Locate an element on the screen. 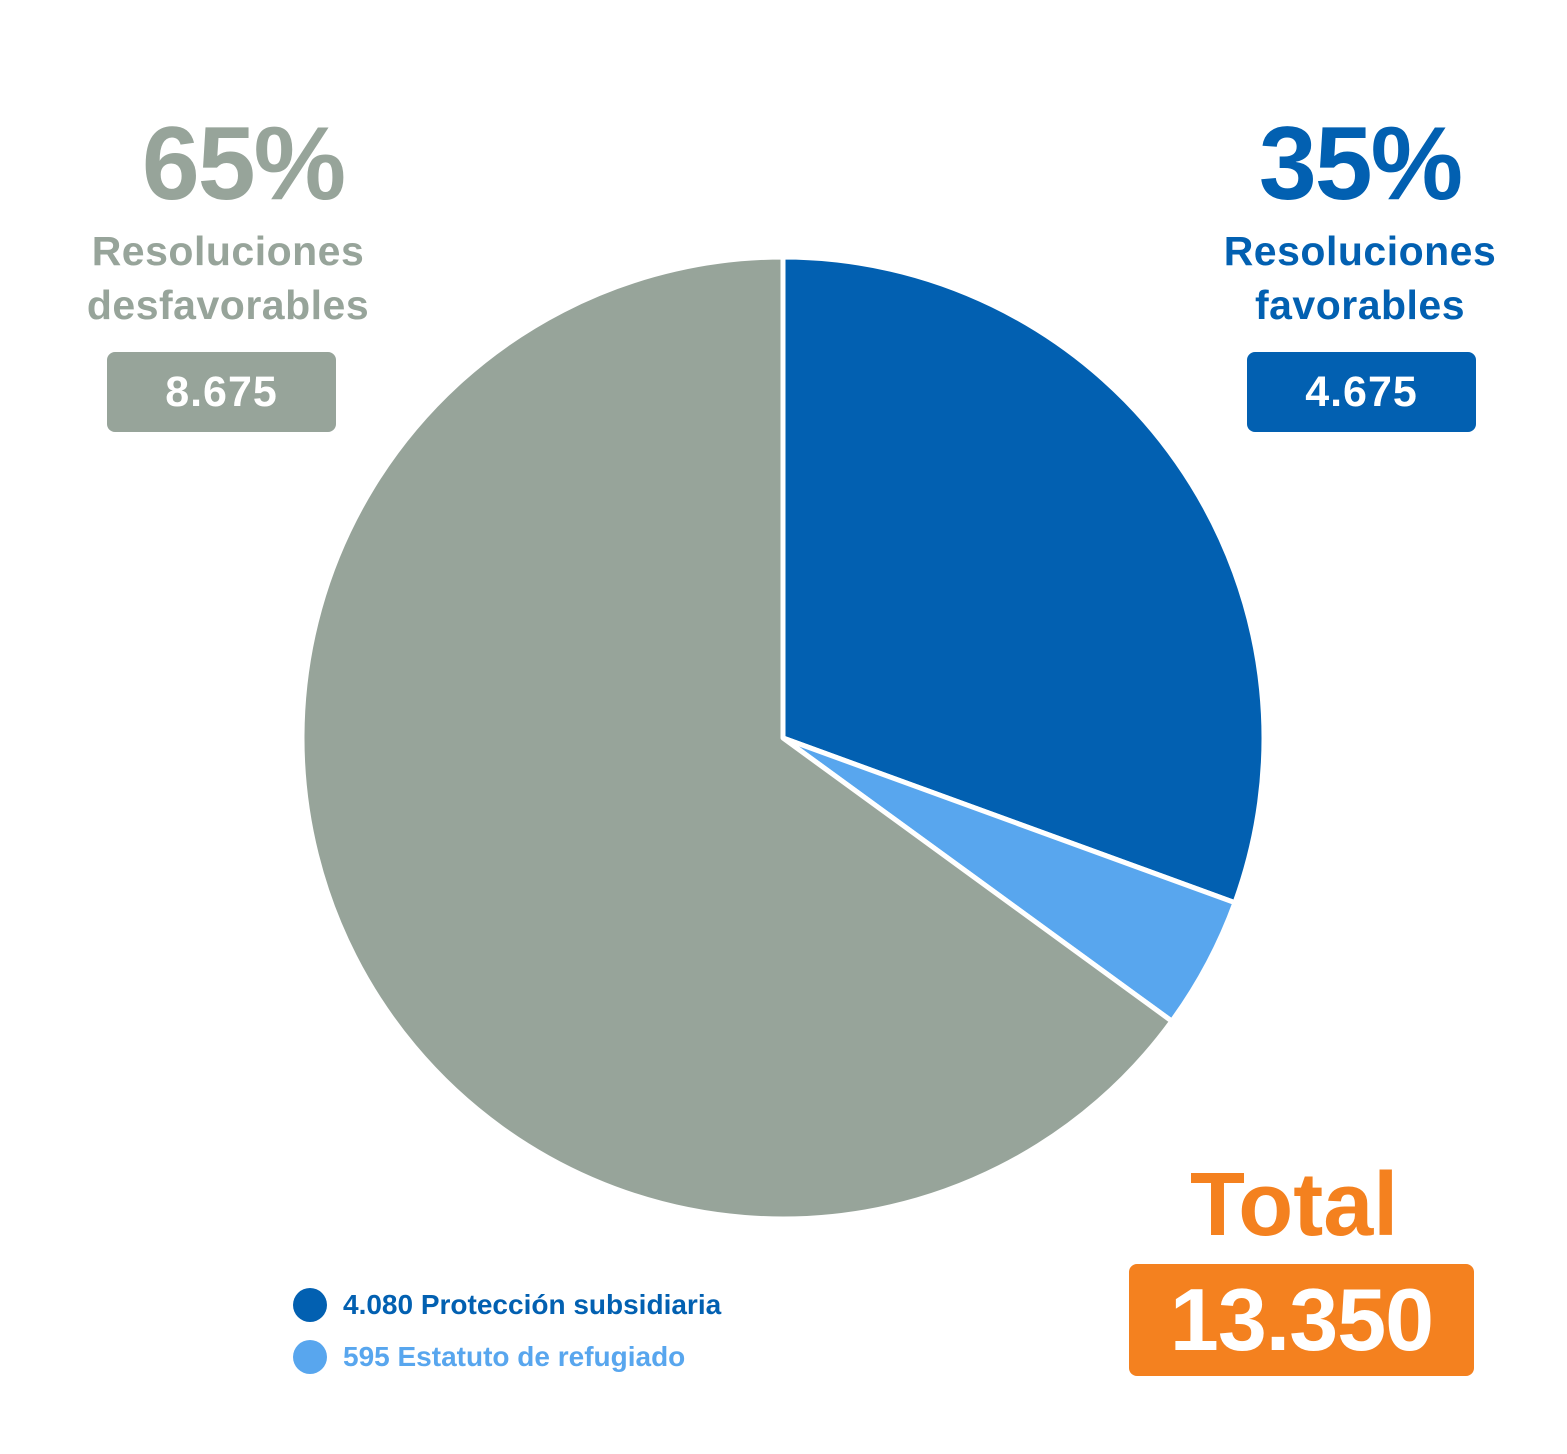 The height and width of the screenshot is (1454, 1567). legend-text-refugee: 595 Estatuto de refugiado is located at coordinates (514, 1356).